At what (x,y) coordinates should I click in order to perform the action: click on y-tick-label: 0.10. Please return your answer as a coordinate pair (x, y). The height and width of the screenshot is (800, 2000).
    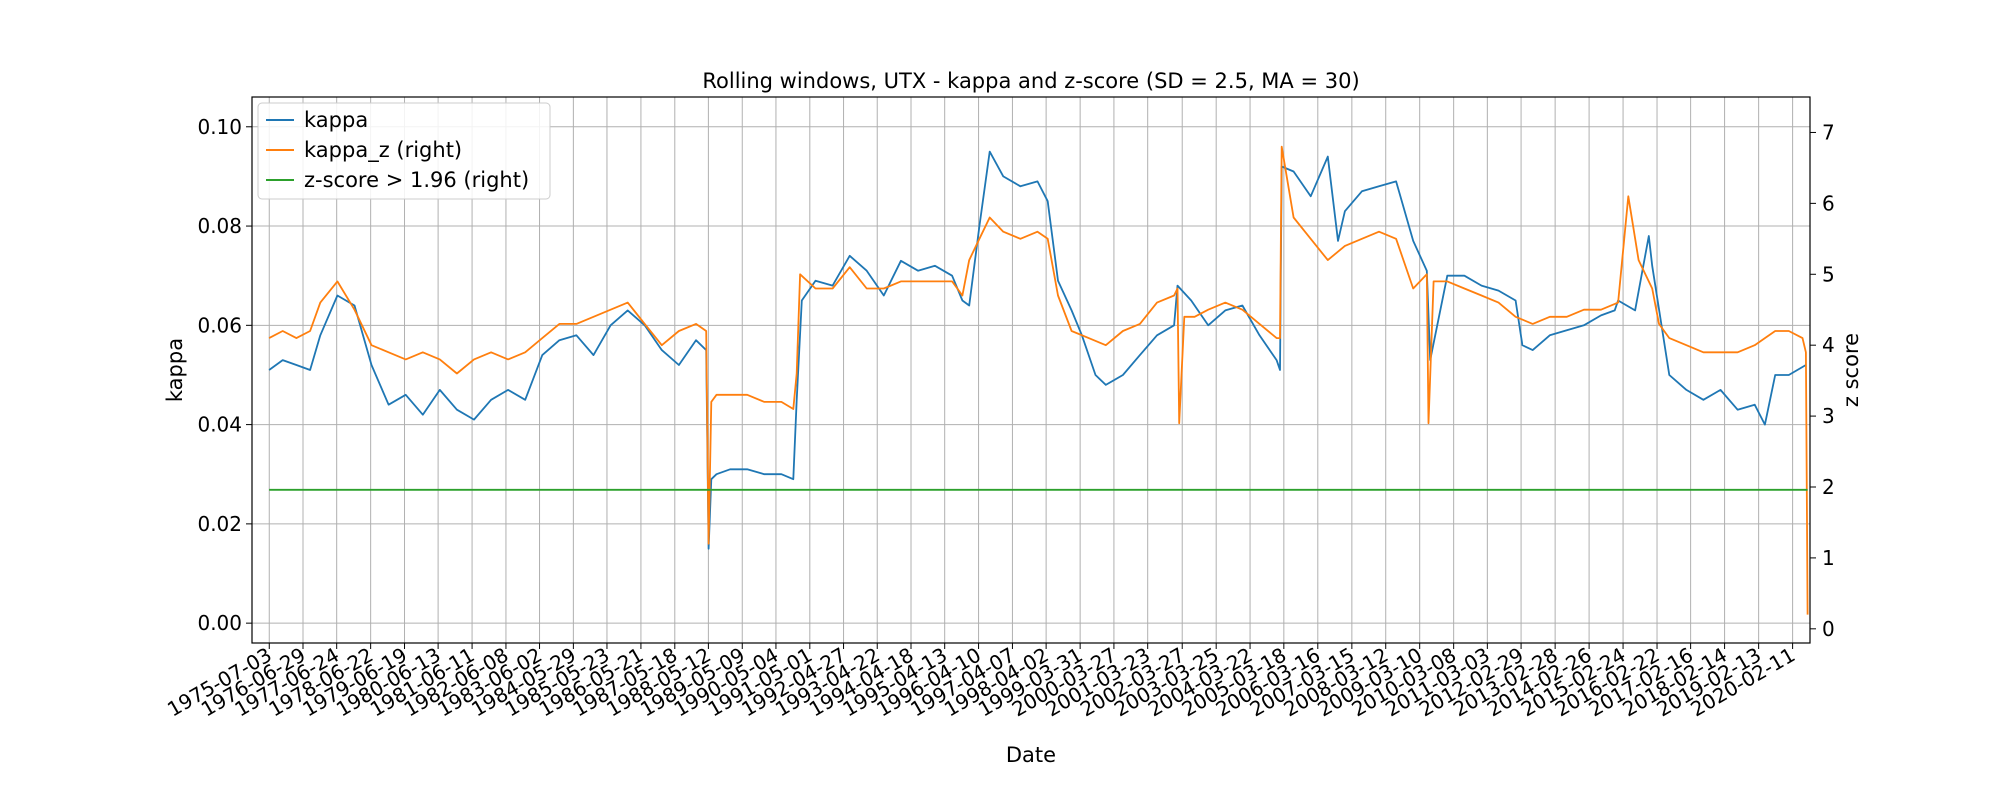
    Looking at the image, I should click on (219, 127).